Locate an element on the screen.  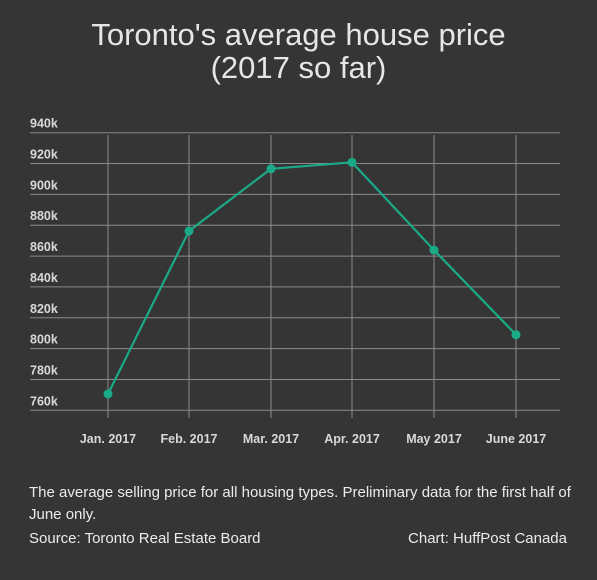
title-line-1: Toronto's average house price is located at coordinates (298, 34).